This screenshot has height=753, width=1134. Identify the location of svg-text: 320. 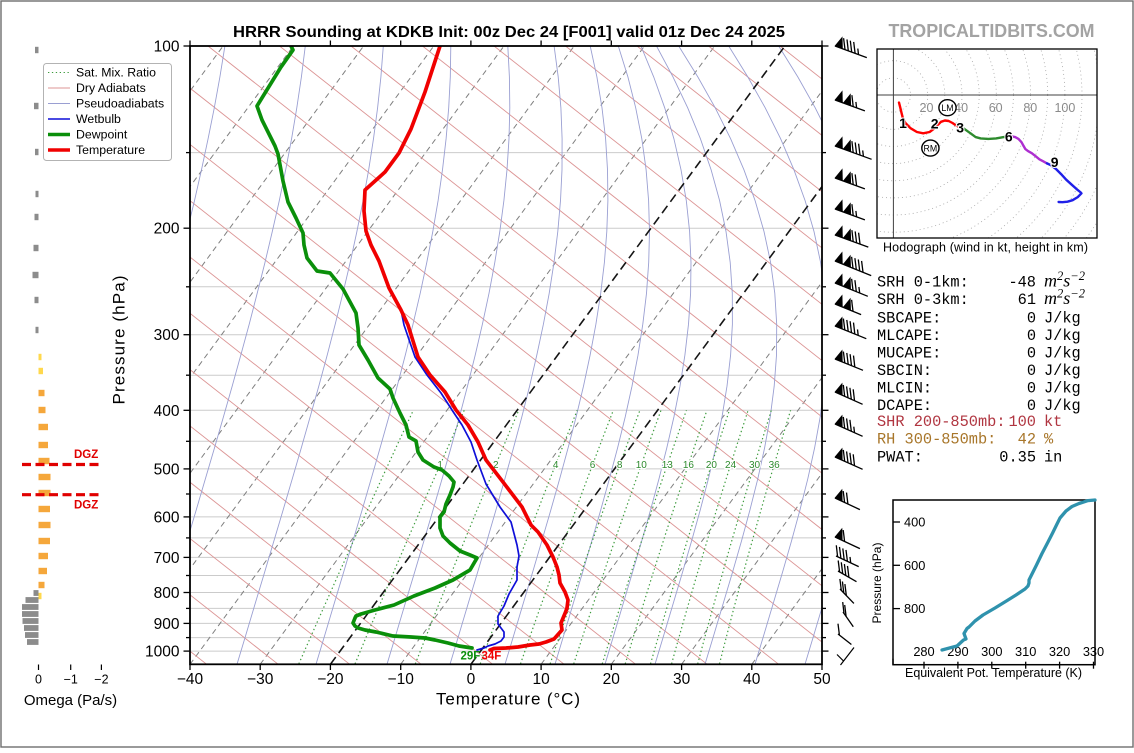
(1059, 651).